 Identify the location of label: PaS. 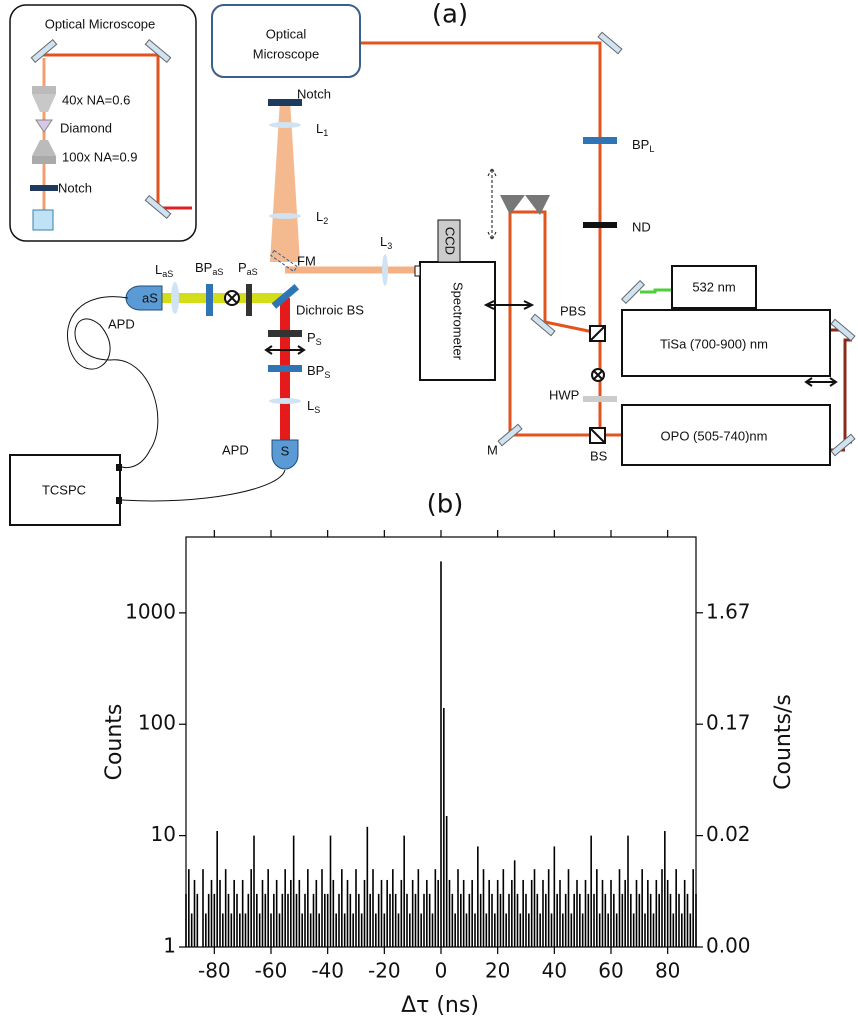
(248, 268).